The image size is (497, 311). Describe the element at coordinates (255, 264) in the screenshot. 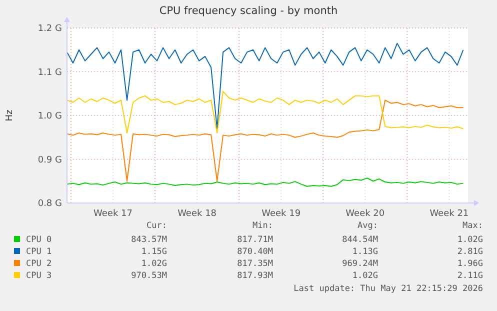

I see `text: 817.35M` at that location.